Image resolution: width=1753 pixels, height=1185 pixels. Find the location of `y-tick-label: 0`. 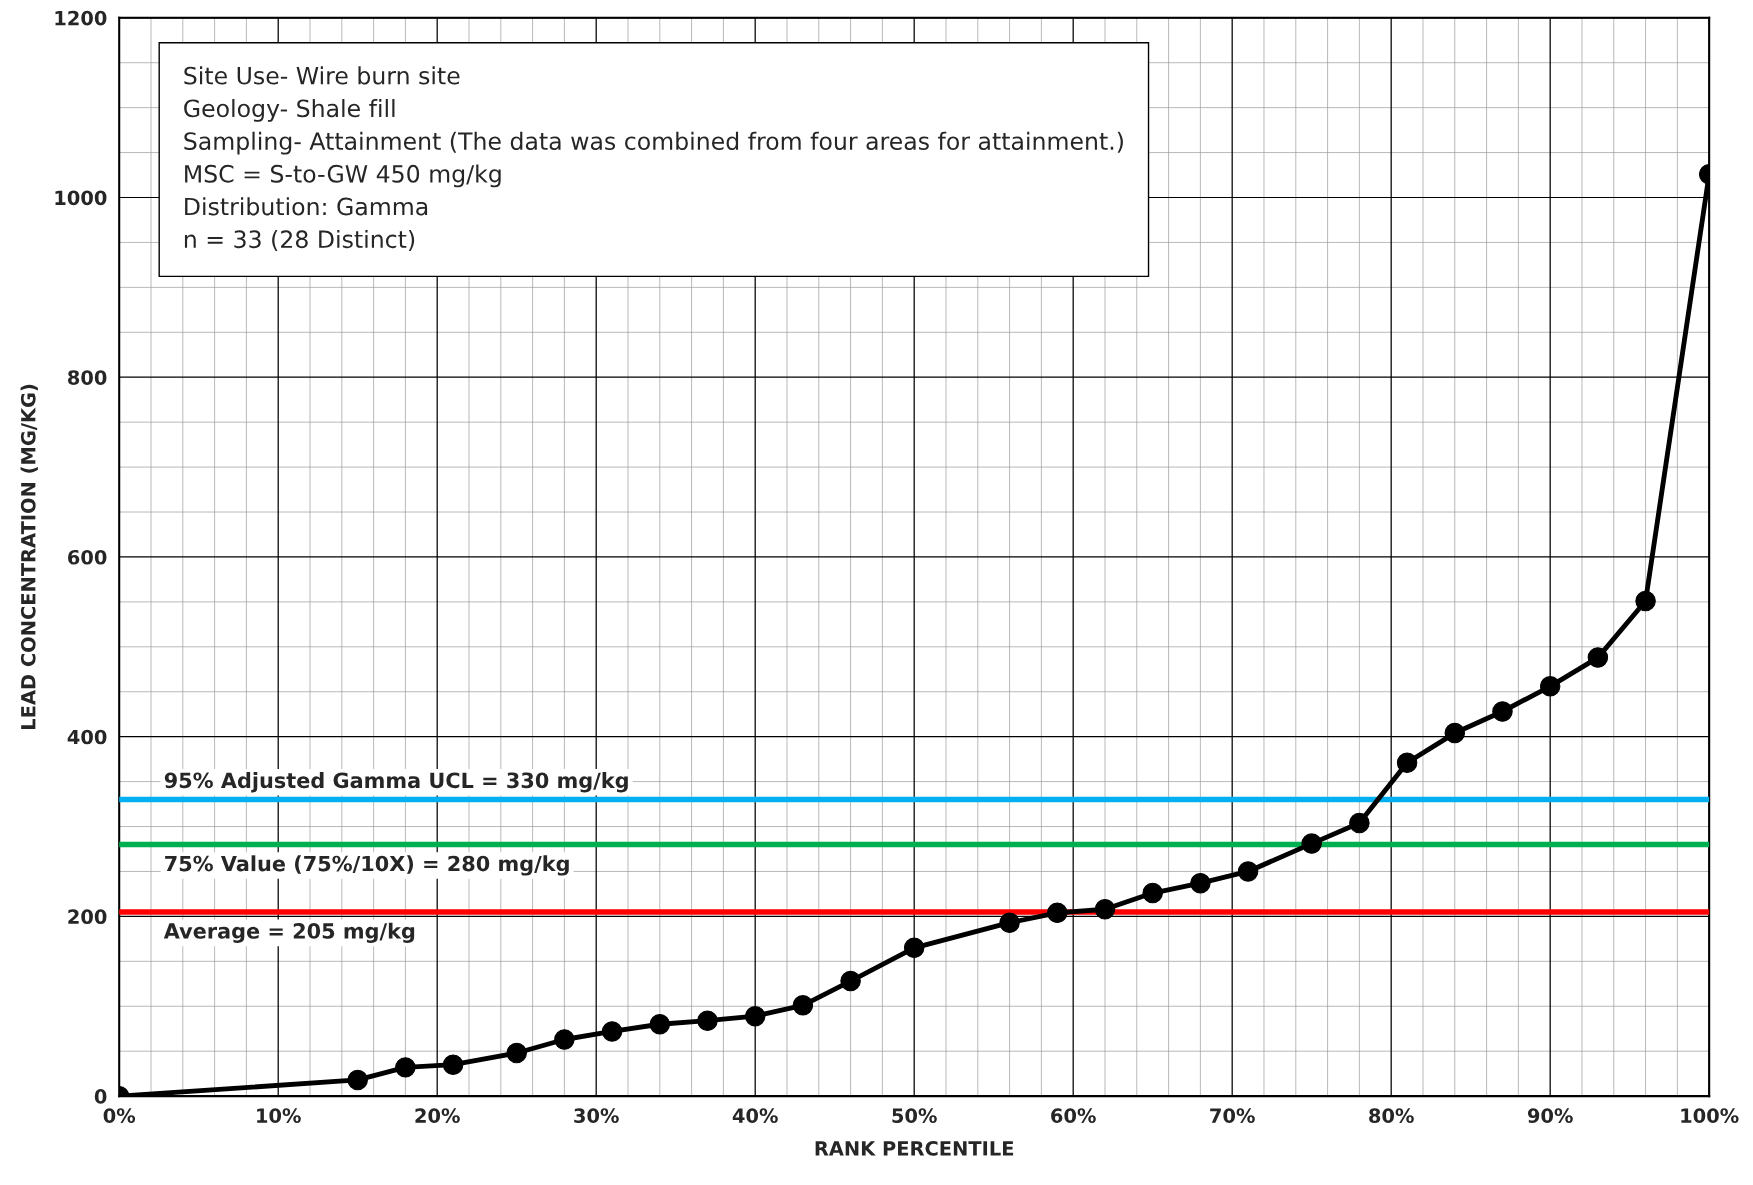

y-tick-label: 0 is located at coordinates (100, 1096).